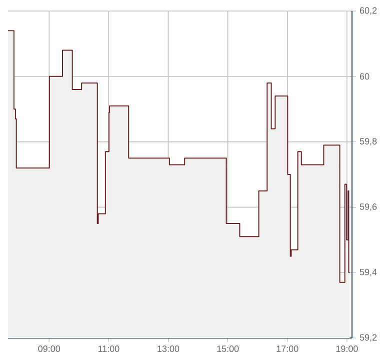 The image size is (390, 364). Describe the element at coordinates (49, 349) in the screenshot. I see `x-tick-label: 09:00` at that location.